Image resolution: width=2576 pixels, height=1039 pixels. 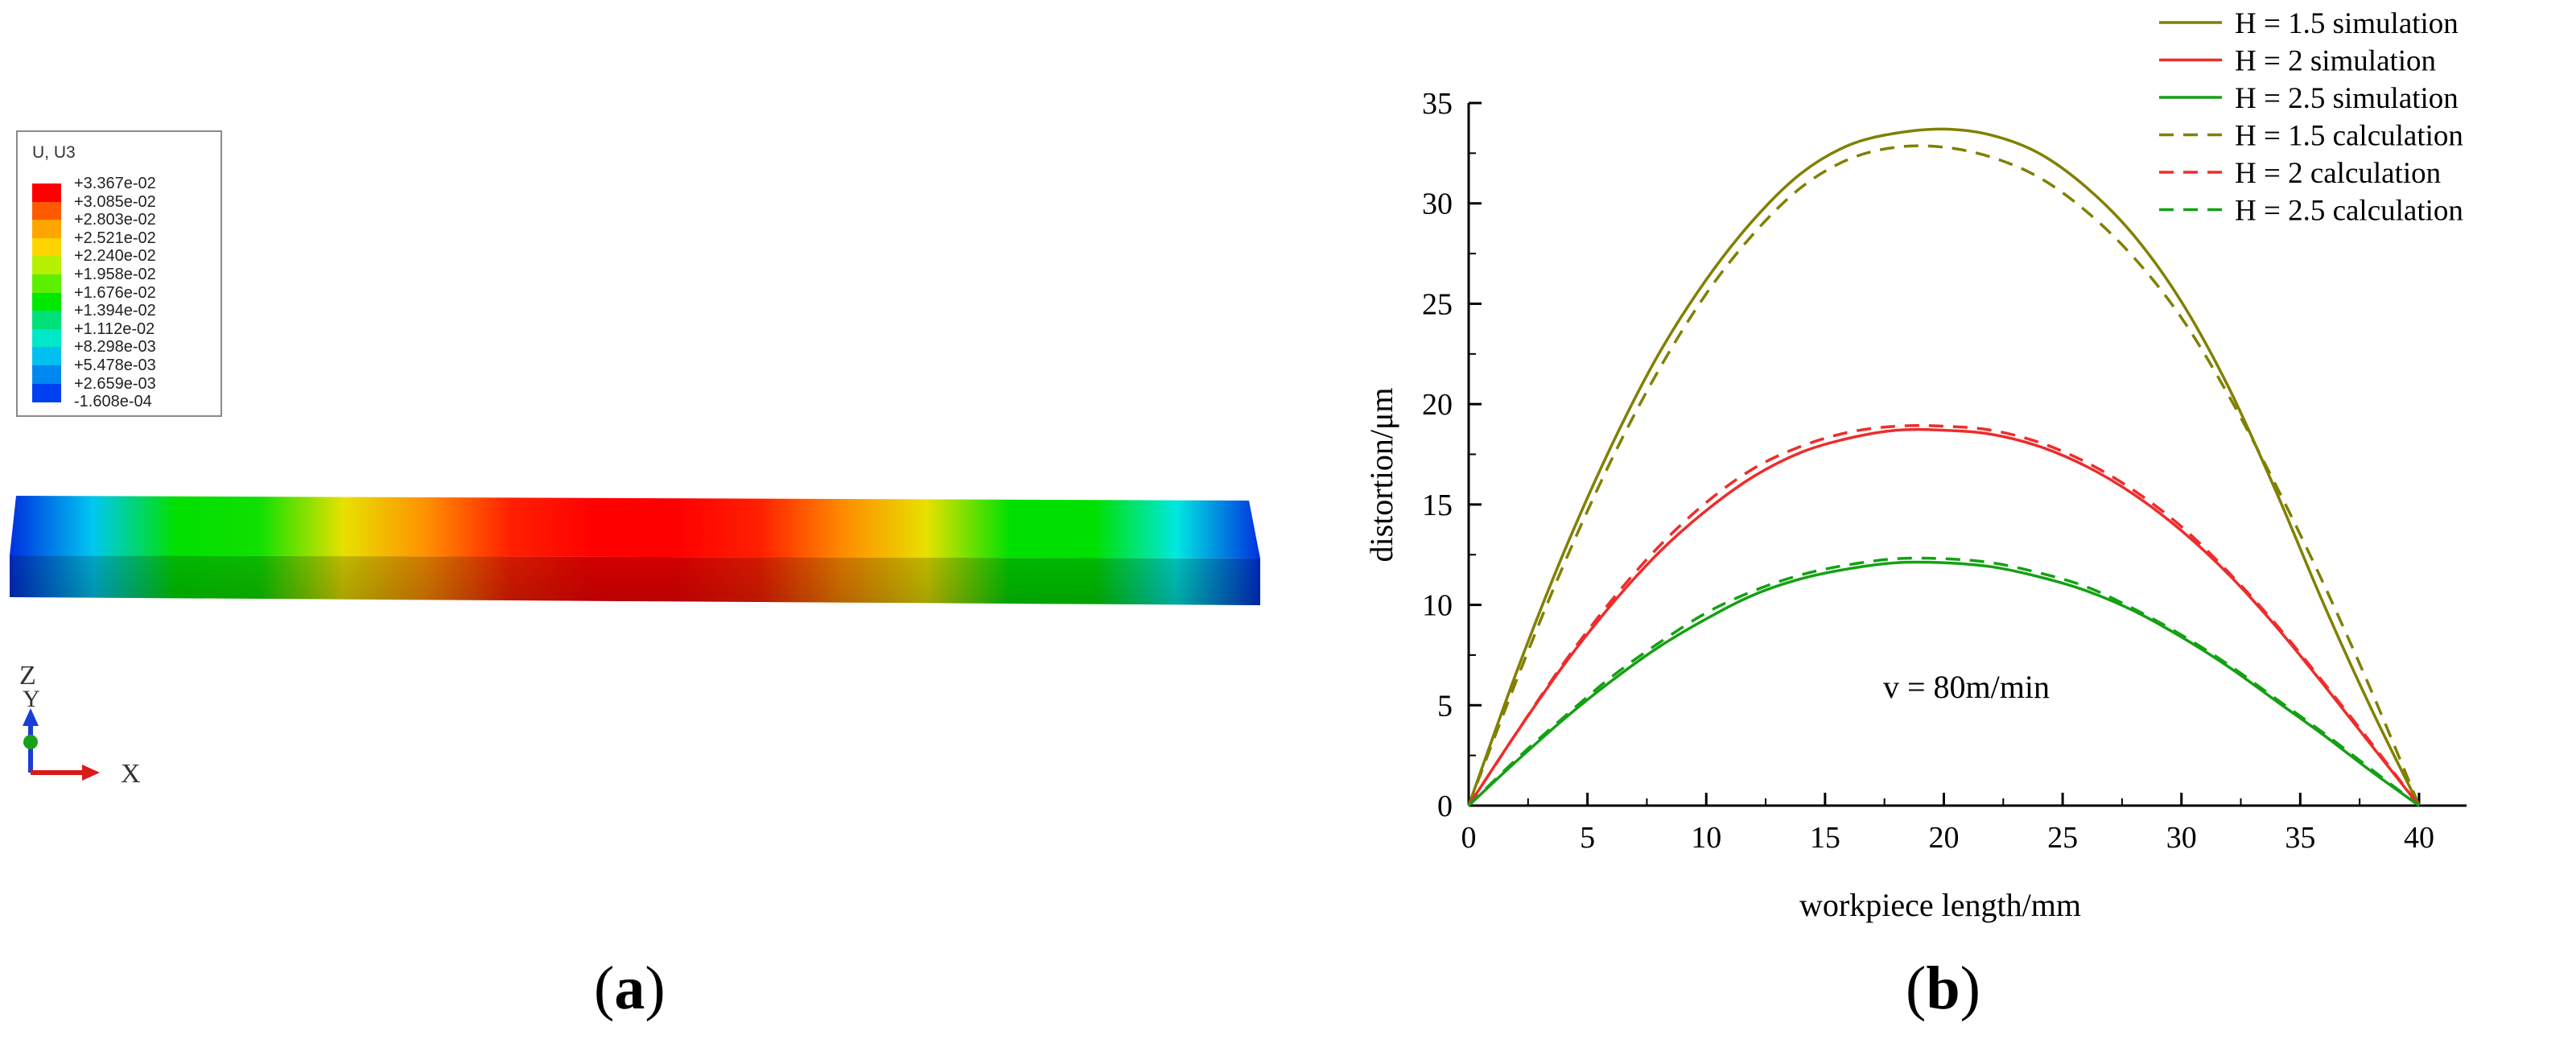 What do you see at coordinates (635, 580) in the screenshot?
I see `bar-front-shade` at bounding box center [635, 580].